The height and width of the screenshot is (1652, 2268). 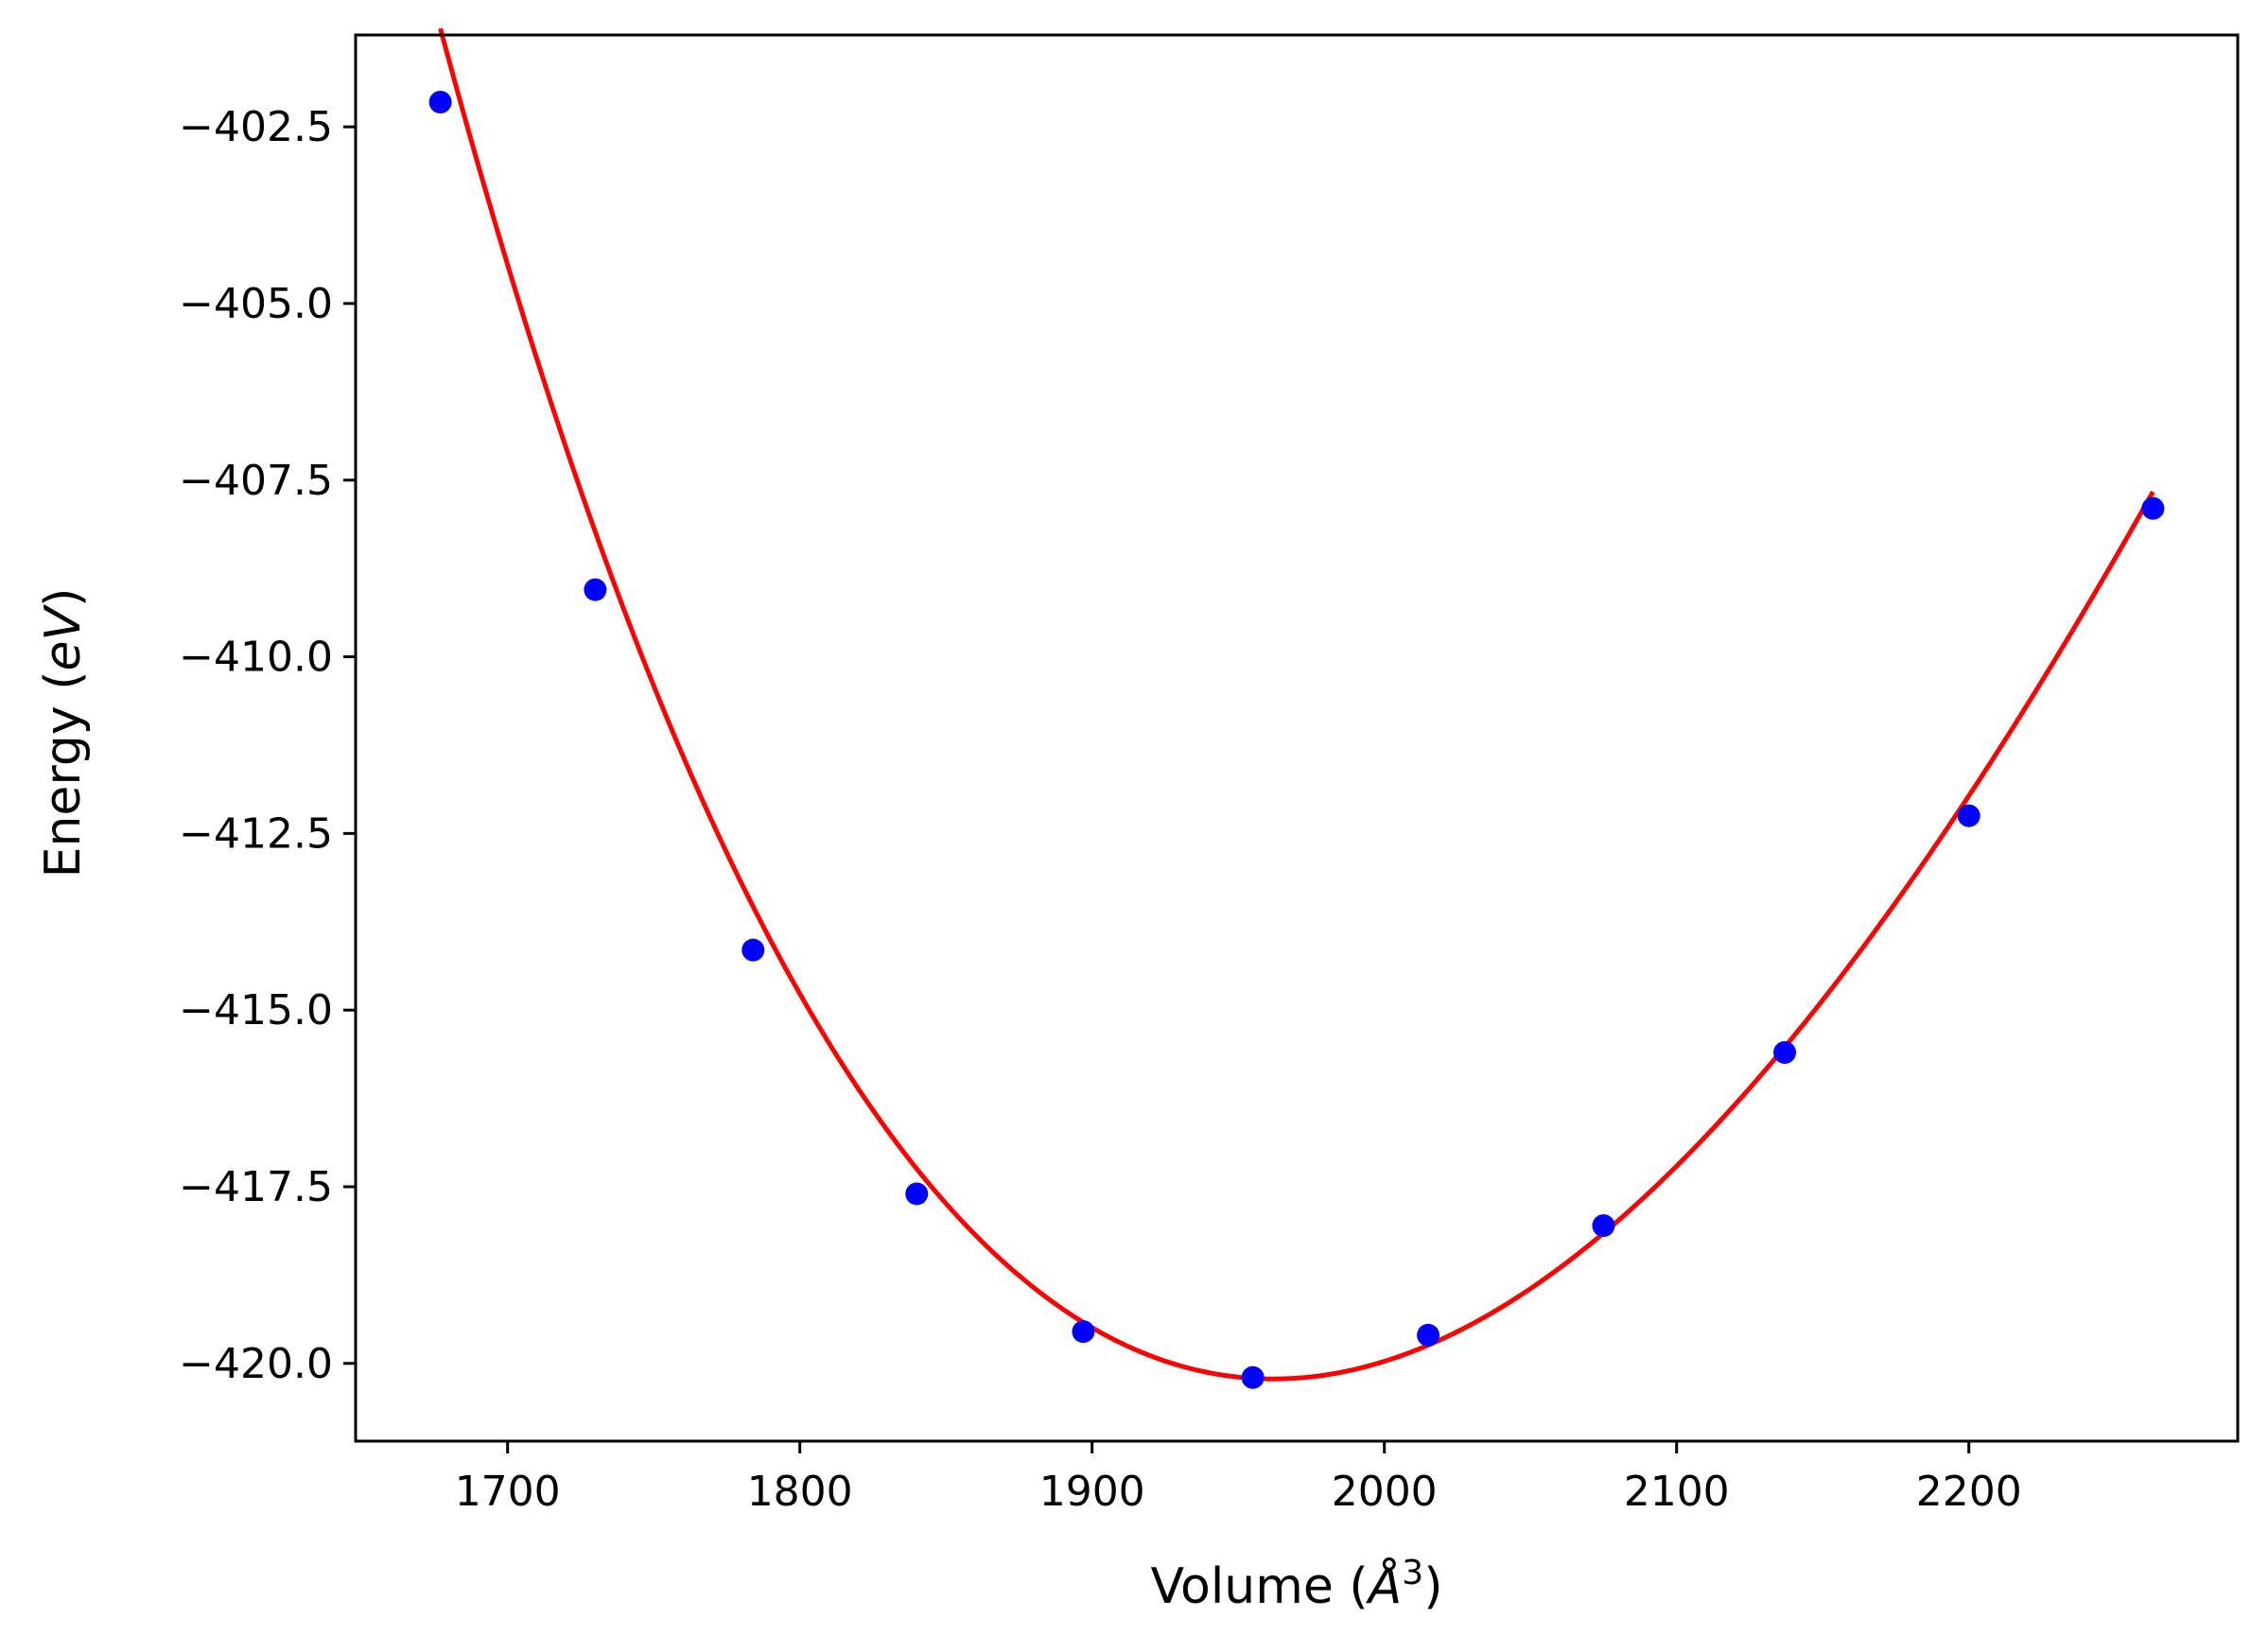 I want to click on y-tick-label: −407.5, so click(x=256, y=481).